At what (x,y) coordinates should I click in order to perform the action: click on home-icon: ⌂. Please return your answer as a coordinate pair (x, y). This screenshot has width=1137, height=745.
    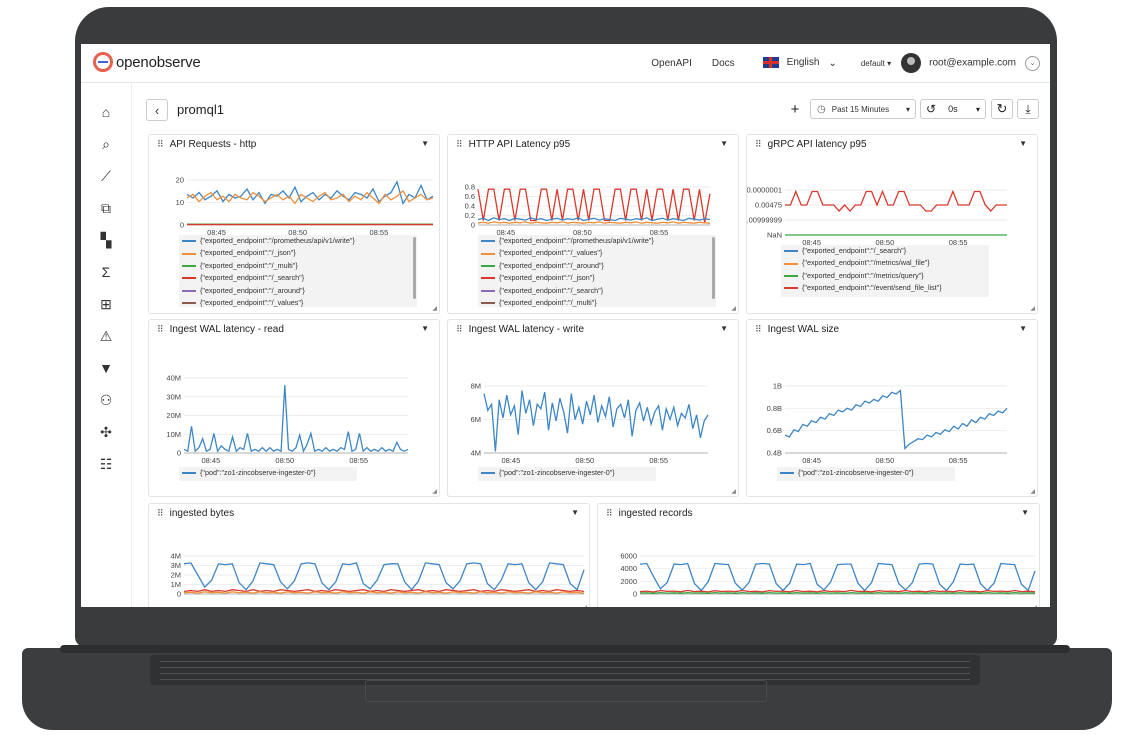
    Looking at the image, I should click on (106, 112).